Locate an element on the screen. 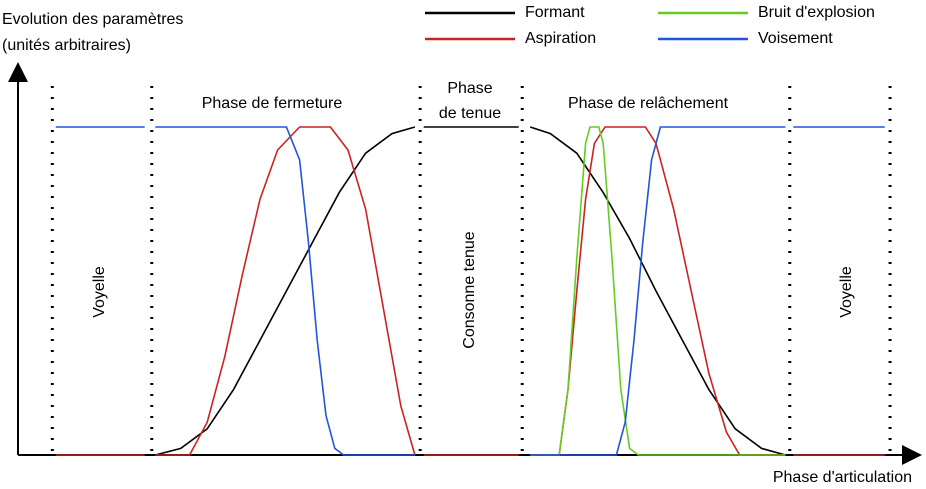  phase-label: Phase de fermeture is located at coordinates (272, 103).